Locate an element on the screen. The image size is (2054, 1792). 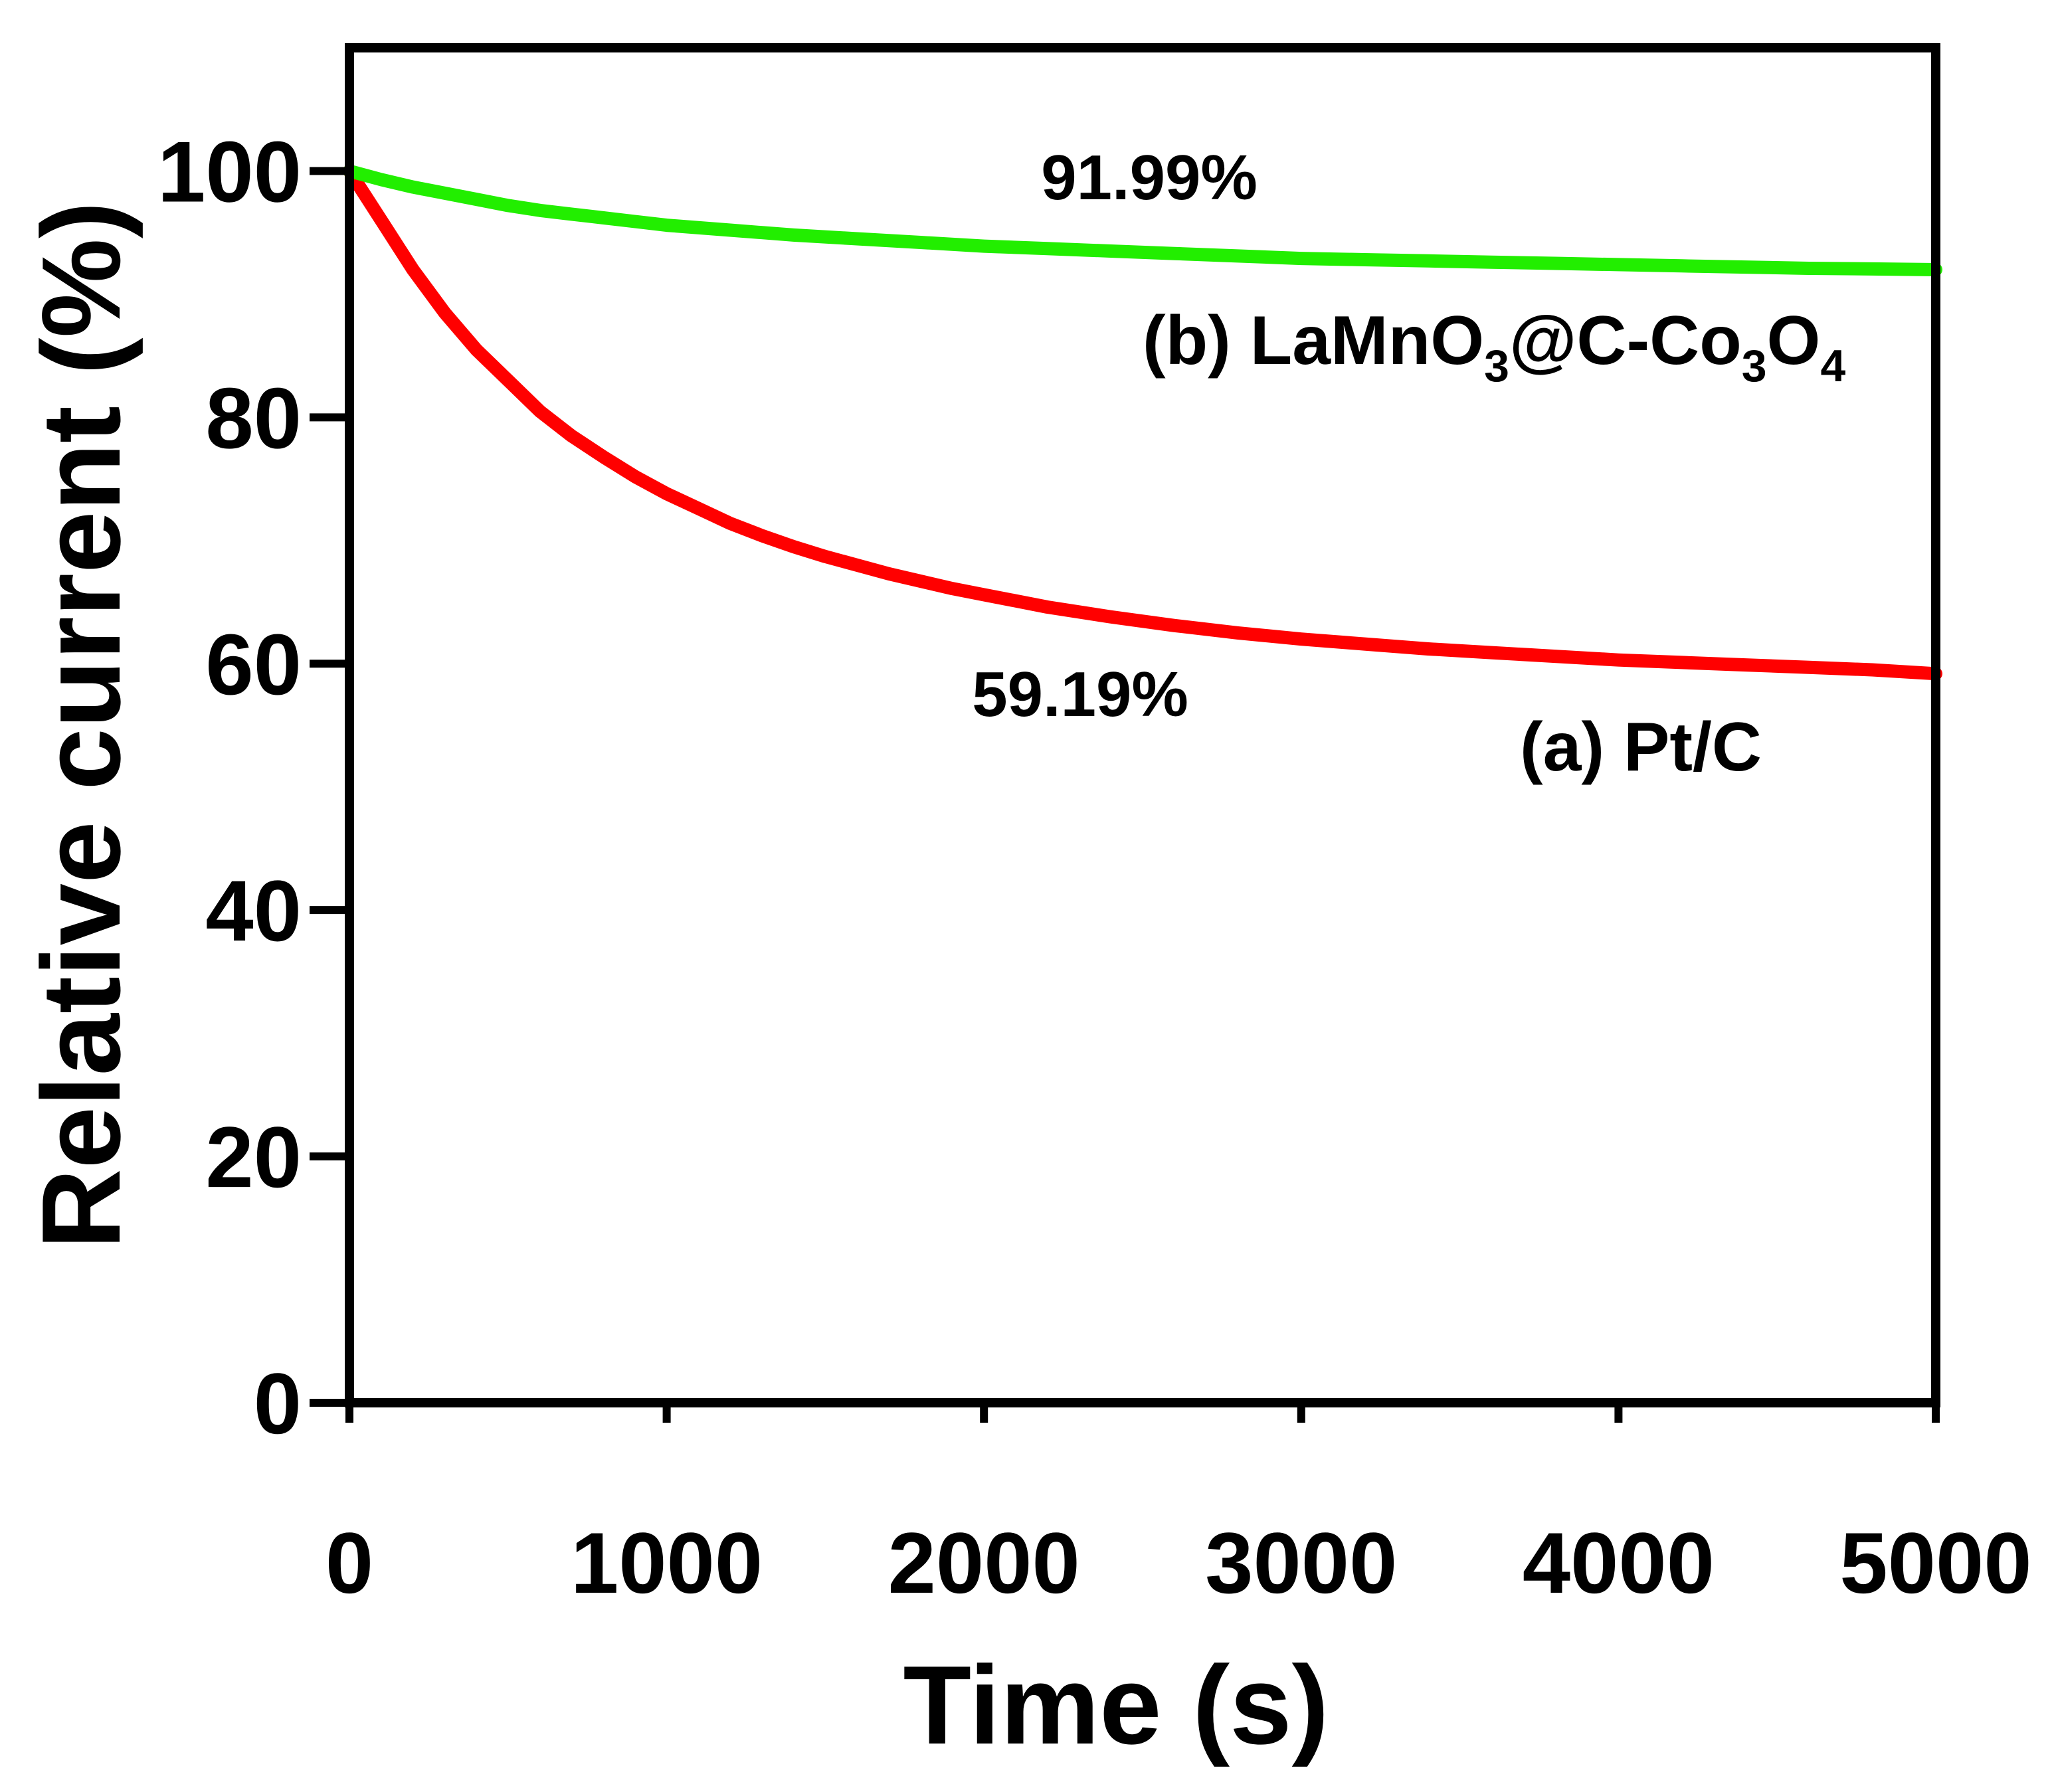
series-label-lamno3: (b) LaMnO3@C-Co3O4 is located at coordinates (1494, 346).